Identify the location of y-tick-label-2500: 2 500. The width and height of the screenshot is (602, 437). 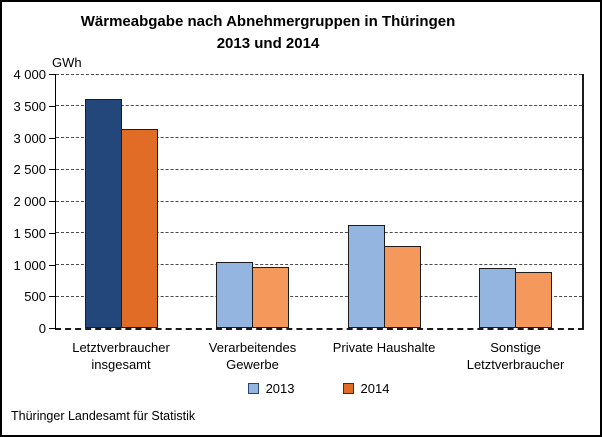
(29, 170).